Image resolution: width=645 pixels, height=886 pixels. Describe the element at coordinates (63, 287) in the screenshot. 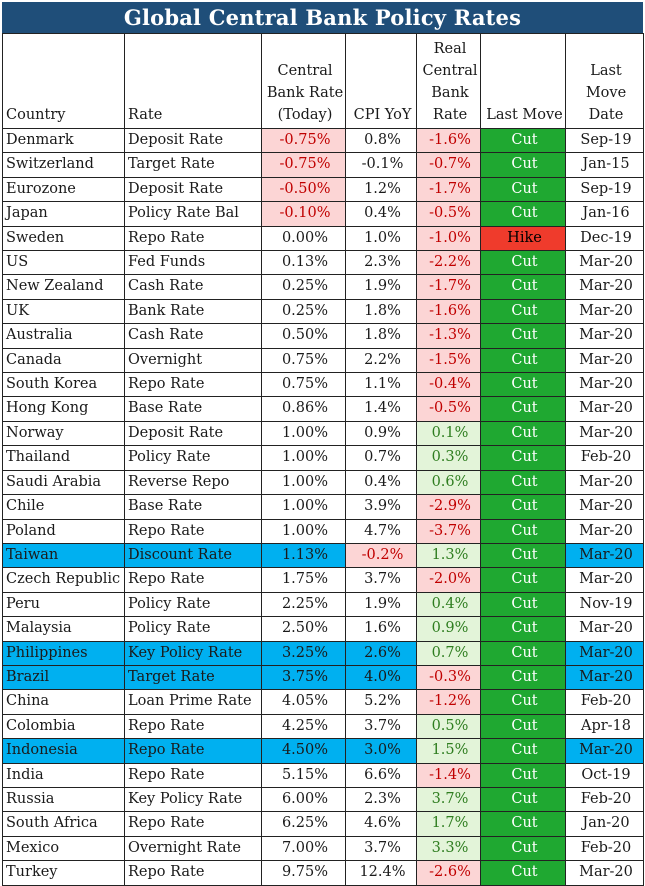

I see `country-cell: New Zealand` at that location.